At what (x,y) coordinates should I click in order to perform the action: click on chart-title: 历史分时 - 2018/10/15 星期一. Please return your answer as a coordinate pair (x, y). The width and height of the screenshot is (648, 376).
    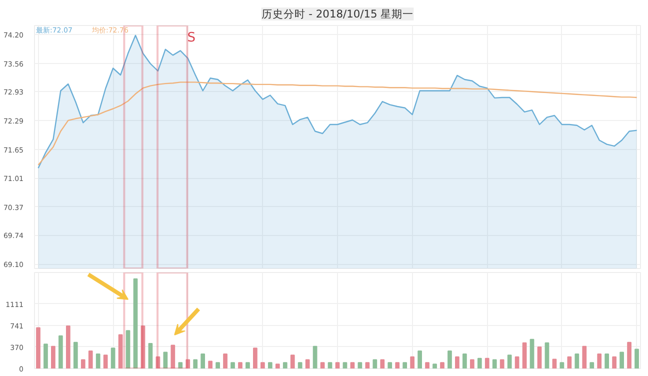
    Looking at the image, I should click on (337, 14).